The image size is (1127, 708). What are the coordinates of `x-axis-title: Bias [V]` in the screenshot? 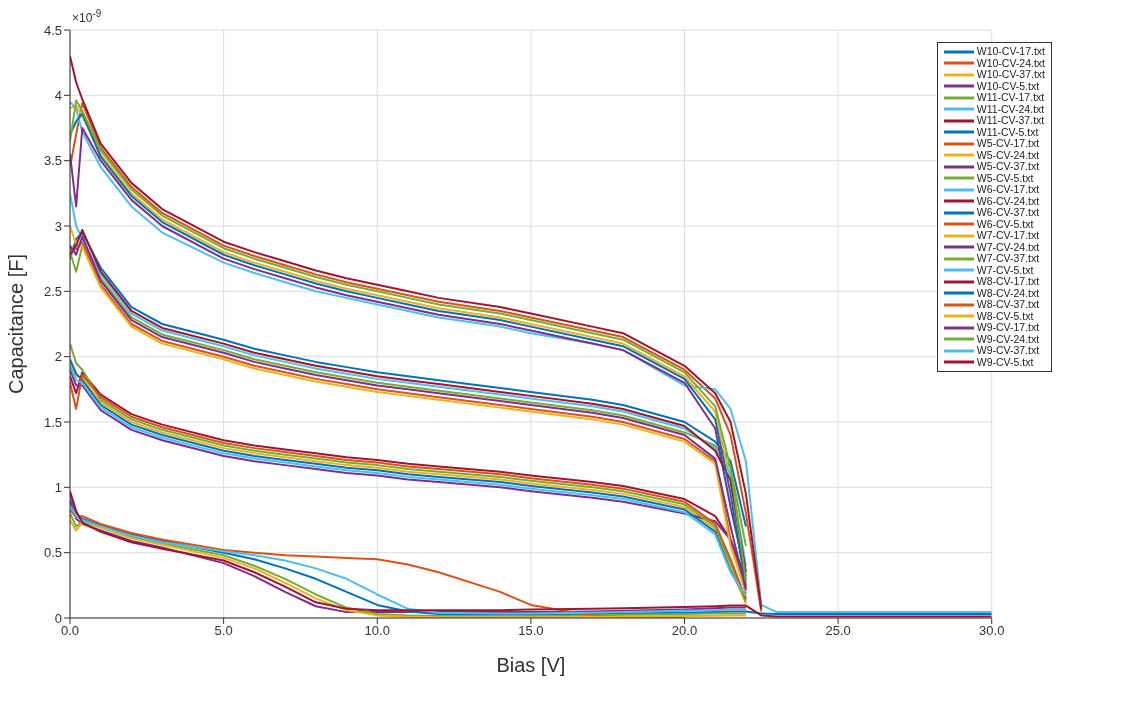 It's located at (531, 665).